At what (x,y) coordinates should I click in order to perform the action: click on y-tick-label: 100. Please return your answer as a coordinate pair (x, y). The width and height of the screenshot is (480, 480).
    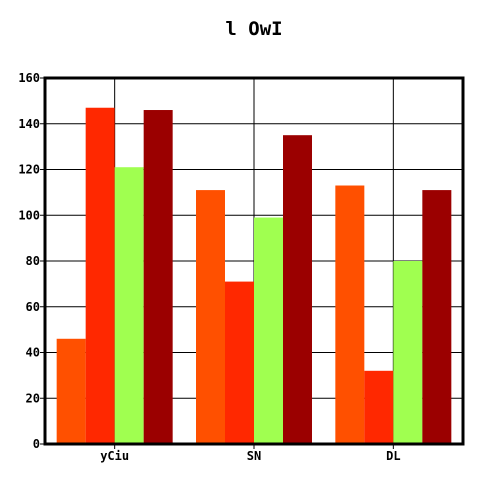
    Looking at the image, I should click on (29, 215).